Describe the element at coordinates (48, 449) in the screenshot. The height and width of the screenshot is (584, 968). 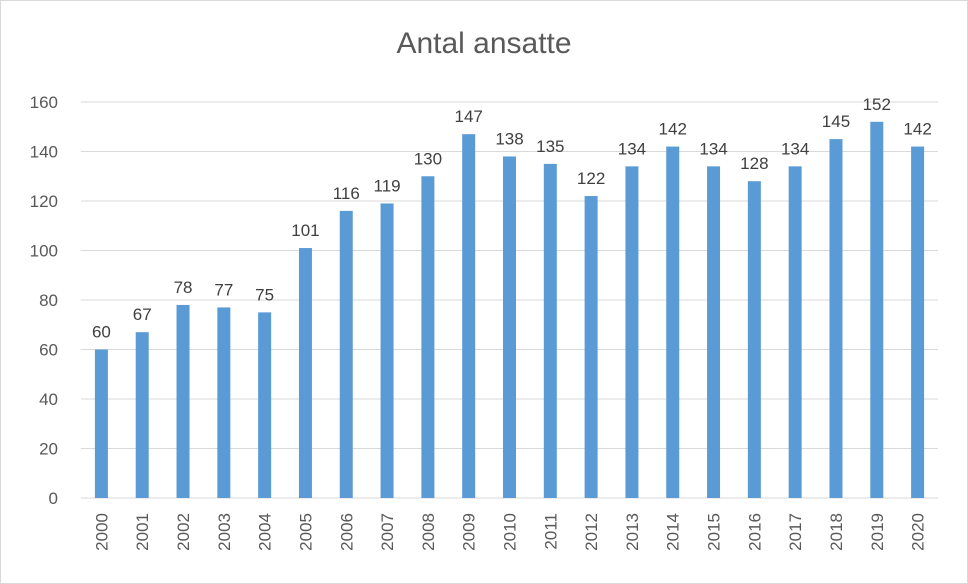
I see `y-tick-label: 20` at that location.